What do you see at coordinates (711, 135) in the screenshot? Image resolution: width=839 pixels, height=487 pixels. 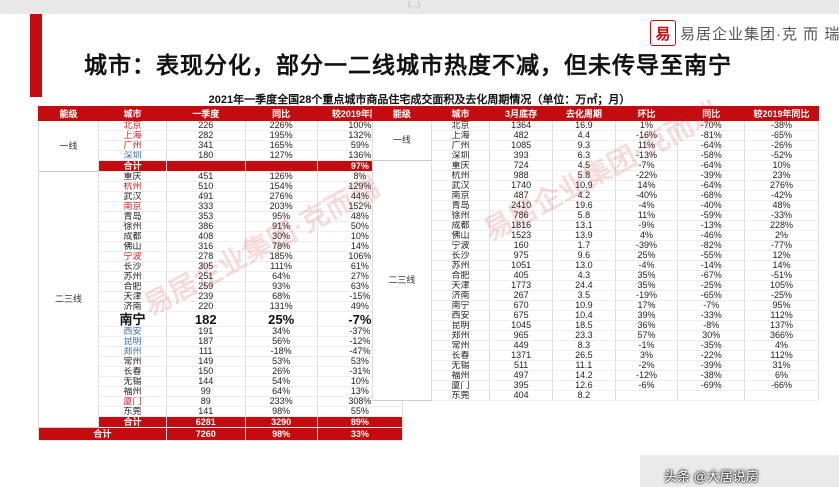 I see `yoy-change: -81%` at bounding box center [711, 135].